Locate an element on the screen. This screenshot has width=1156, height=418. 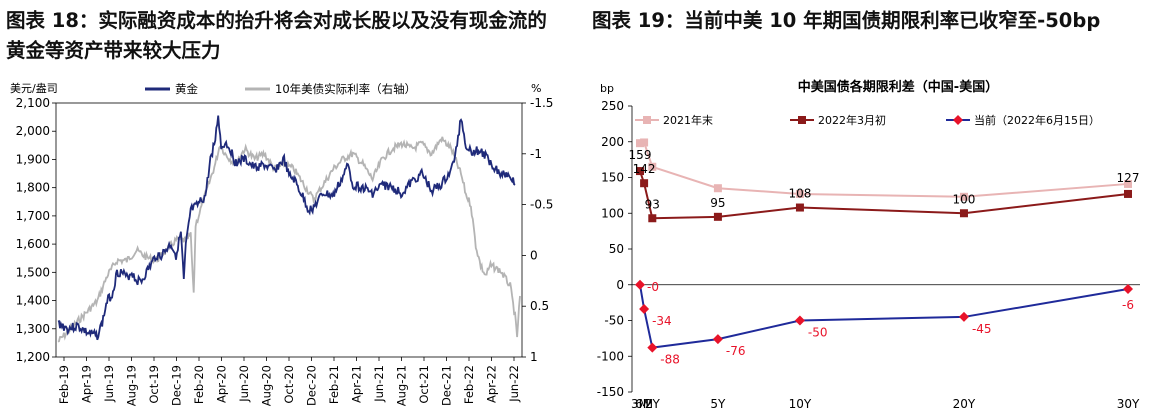
legend-label: 当前（2022年6月15日） is located at coordinates (1037, 120).